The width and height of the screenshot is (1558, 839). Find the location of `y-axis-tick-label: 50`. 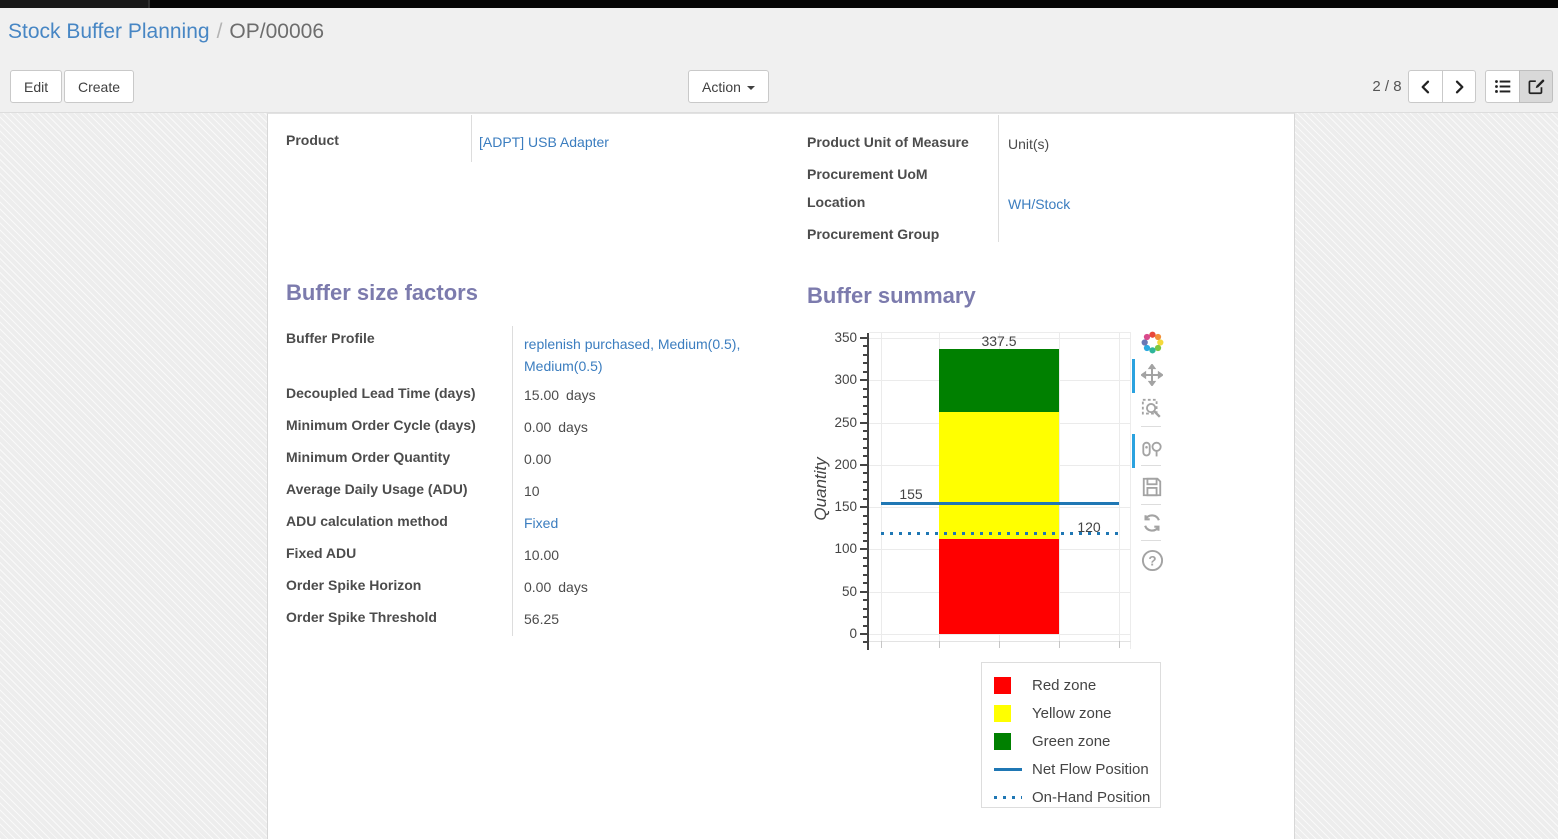

y-axis-tick-label: 50 is located at coordinates (849, 591).